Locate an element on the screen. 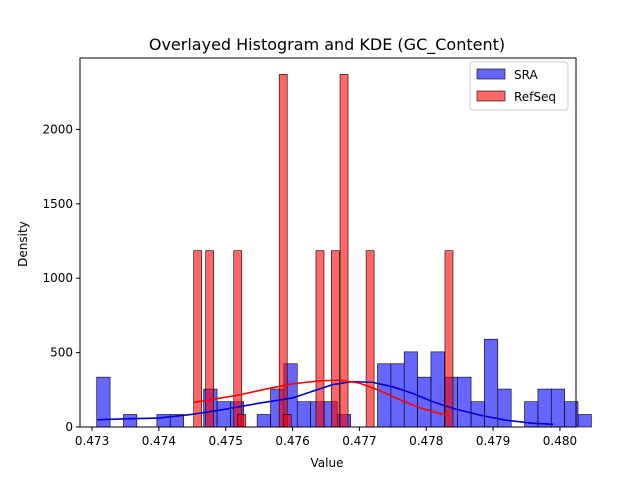  chart-title: Overlayed Histogram and KDE (GC_Content) is located at coordinates (327, 45).